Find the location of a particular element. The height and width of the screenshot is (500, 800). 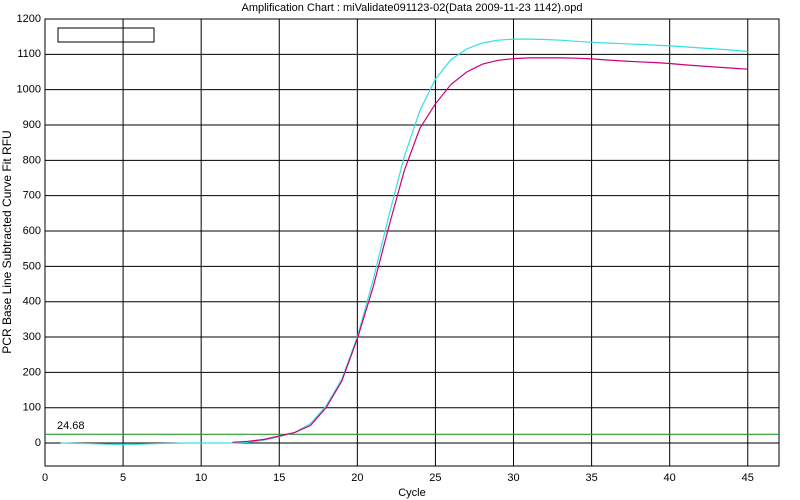

x-tick-label: 0 is located at coordinates (45, 478).